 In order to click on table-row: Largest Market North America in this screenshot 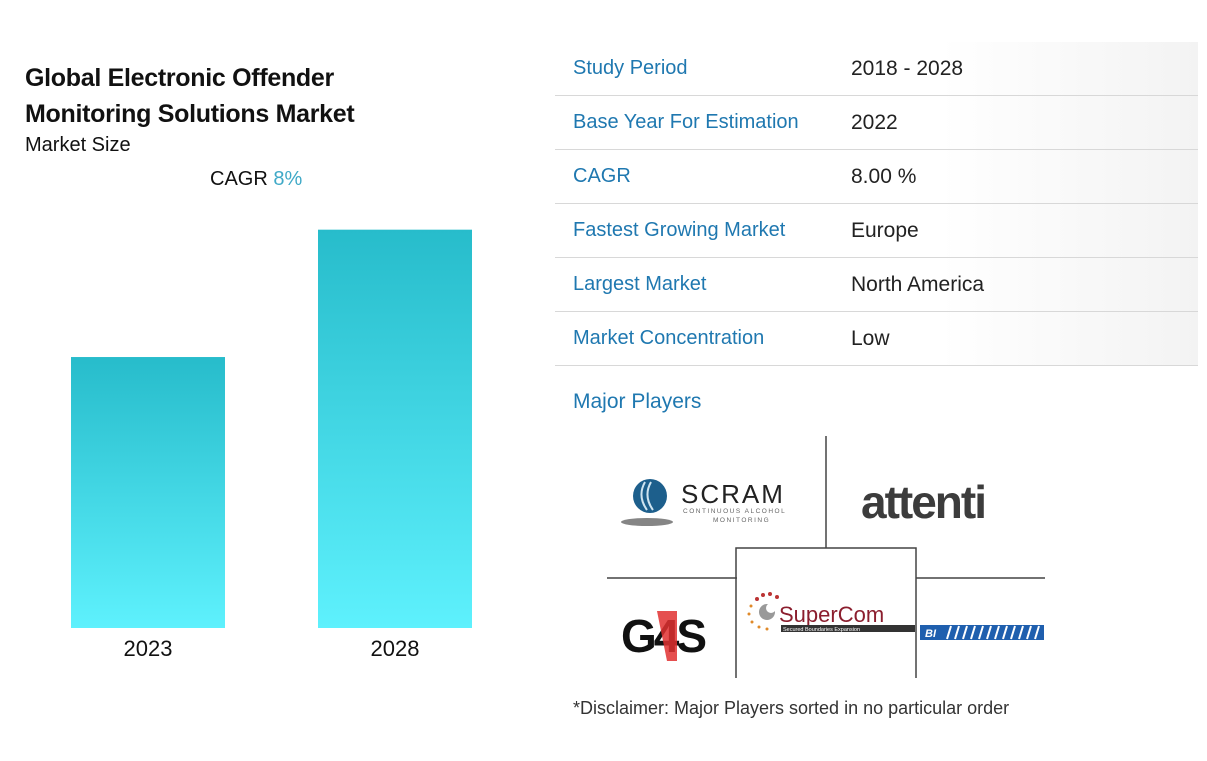, I will do `click(876, 285)`.